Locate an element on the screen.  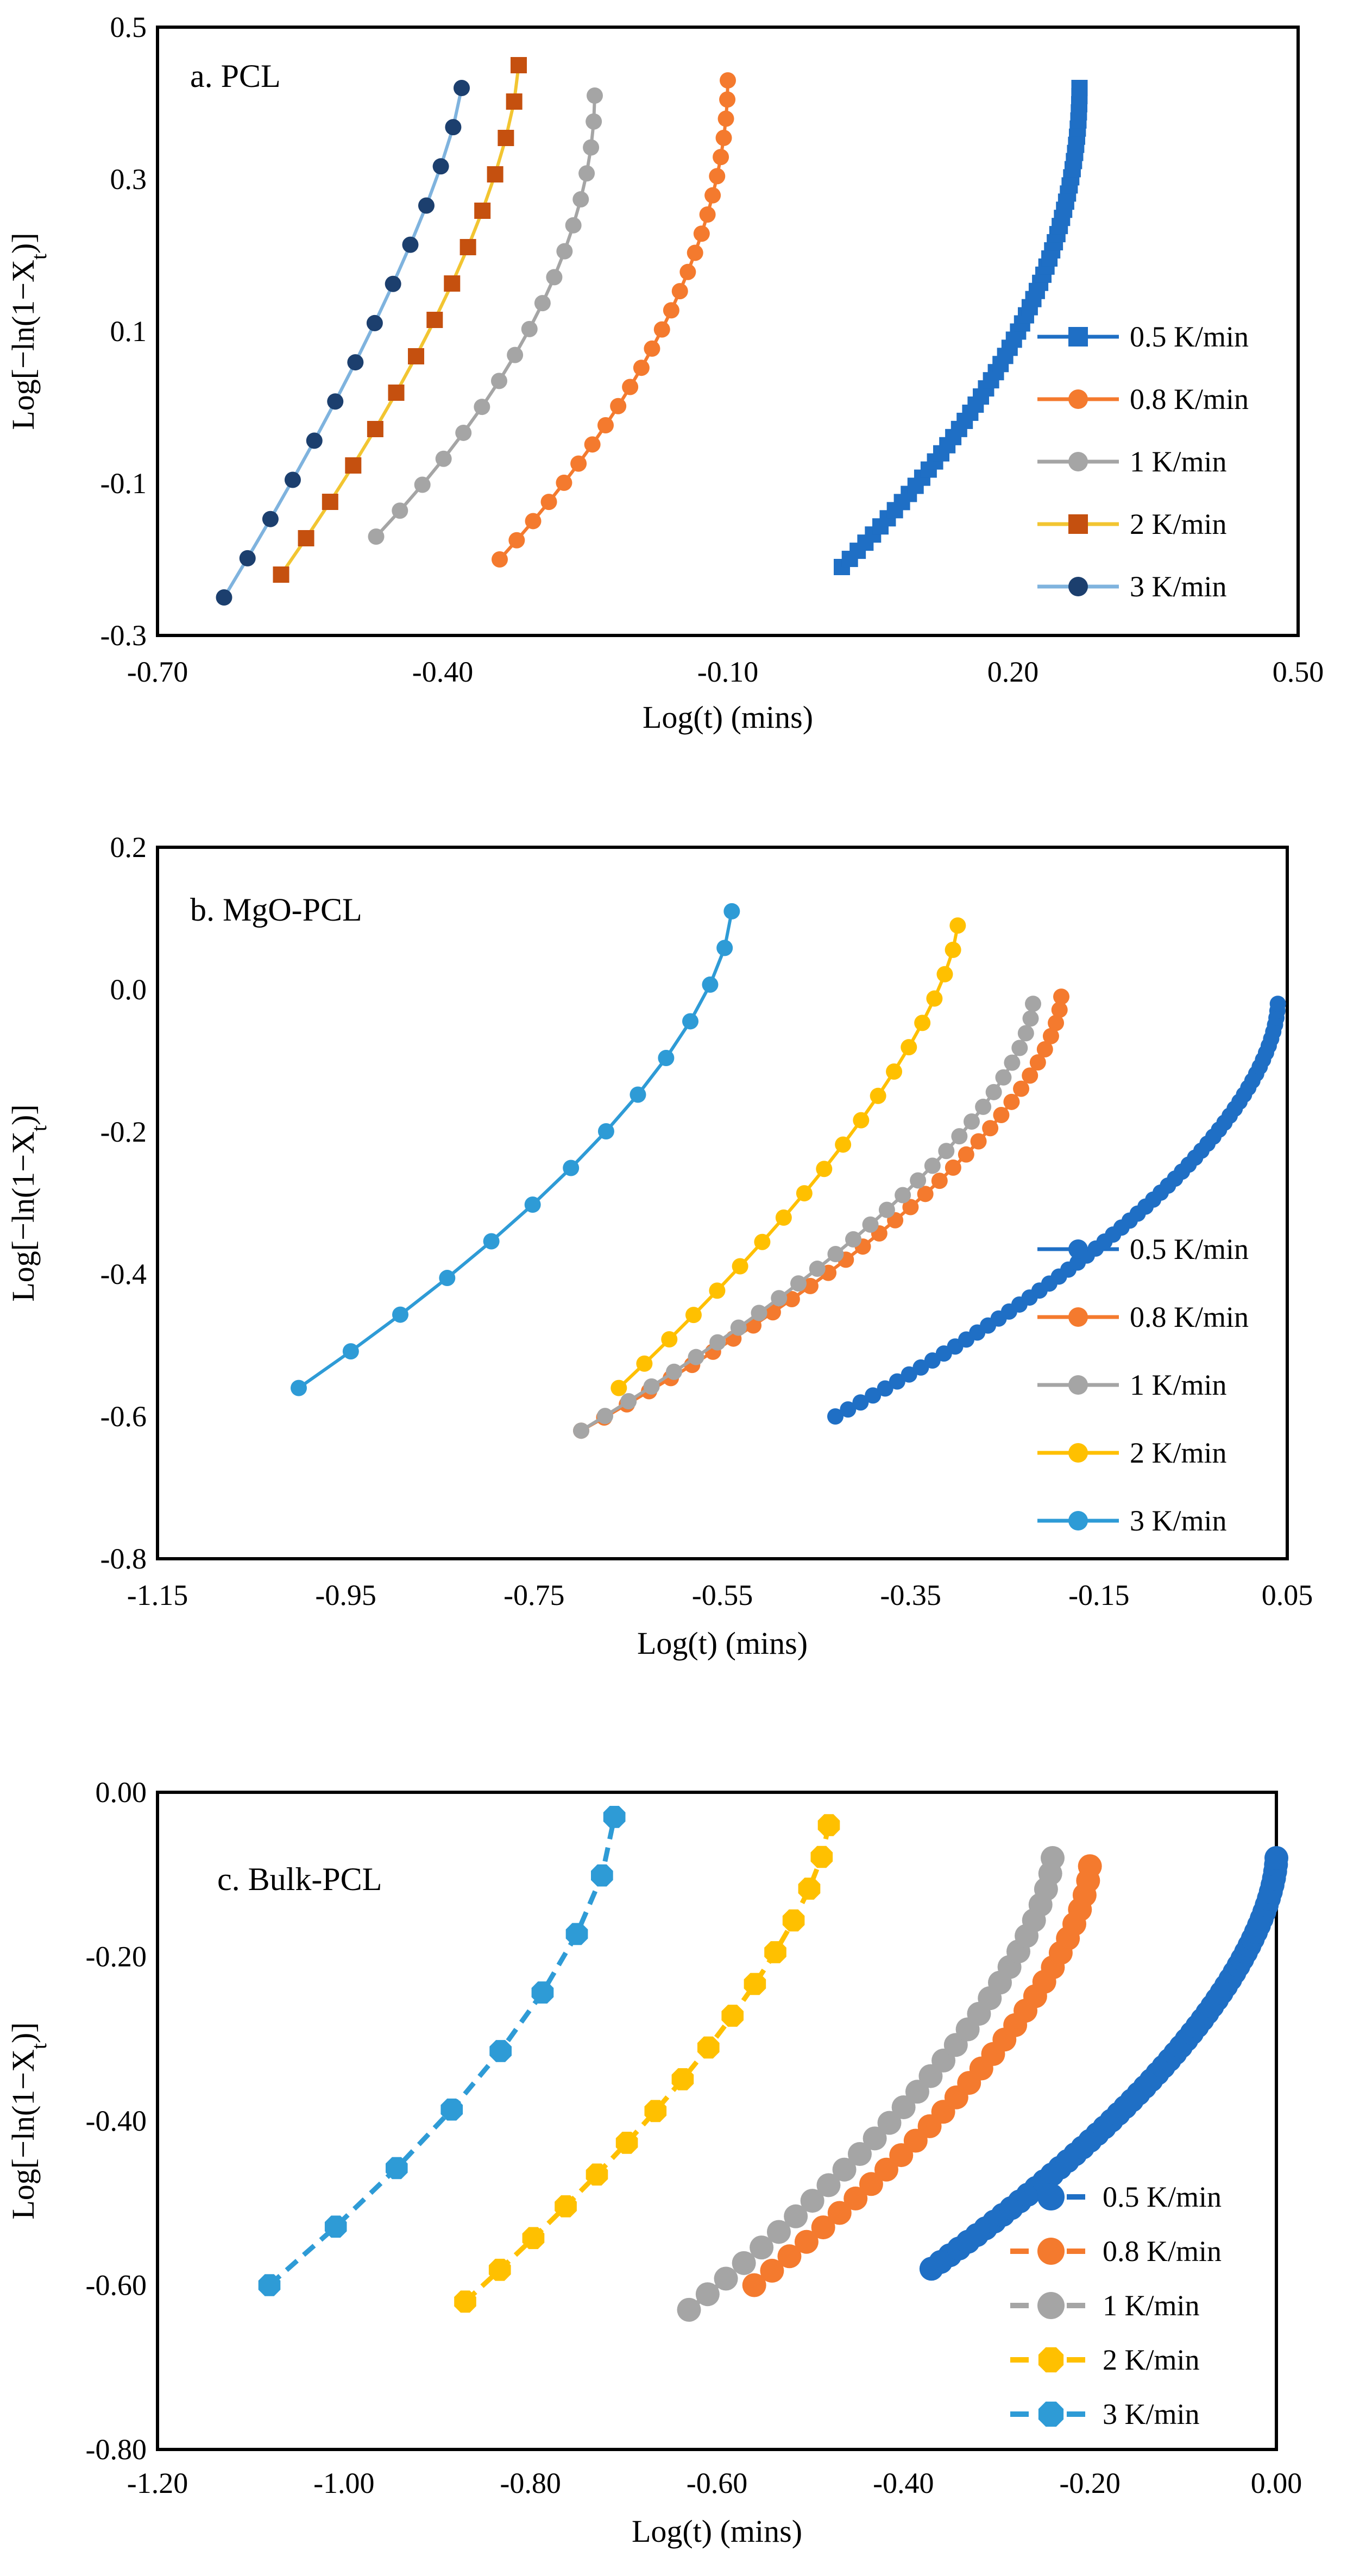
x-tick-label: -1.15 is located at coordinates (157, 1595).